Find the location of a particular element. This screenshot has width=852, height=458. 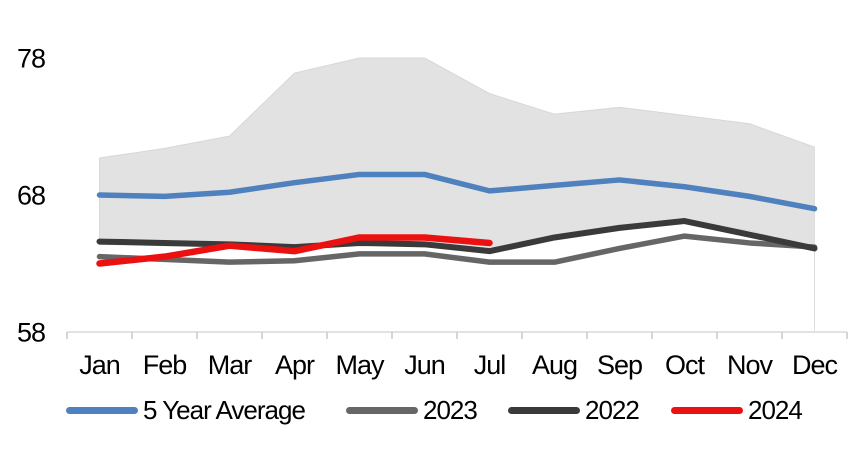

x-tick-label: Jan is located at coordinates (99, 365).